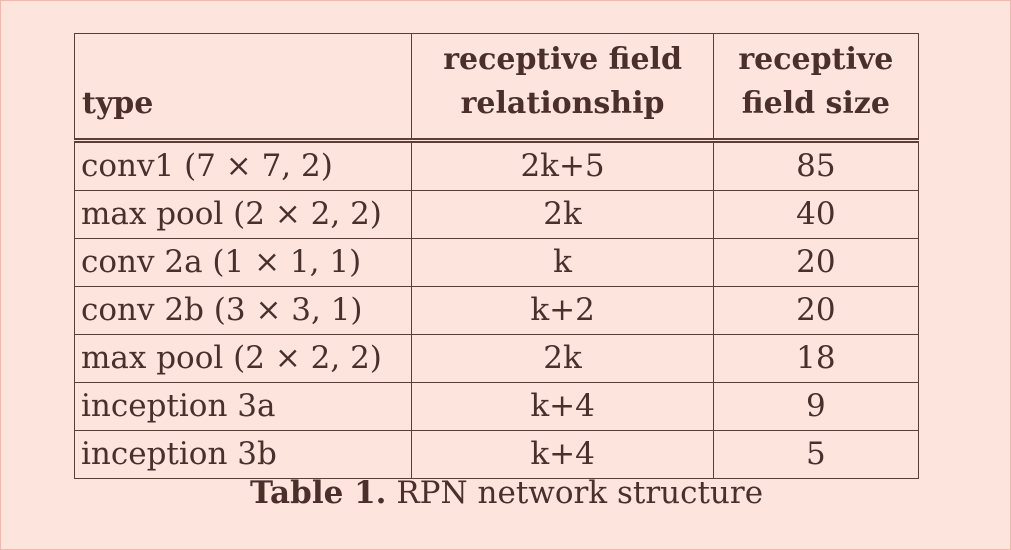  What do you see at coordinates (815, 103) in the screenshot?
I see `header-size-line2: field size` at bounding box center [815, 103].